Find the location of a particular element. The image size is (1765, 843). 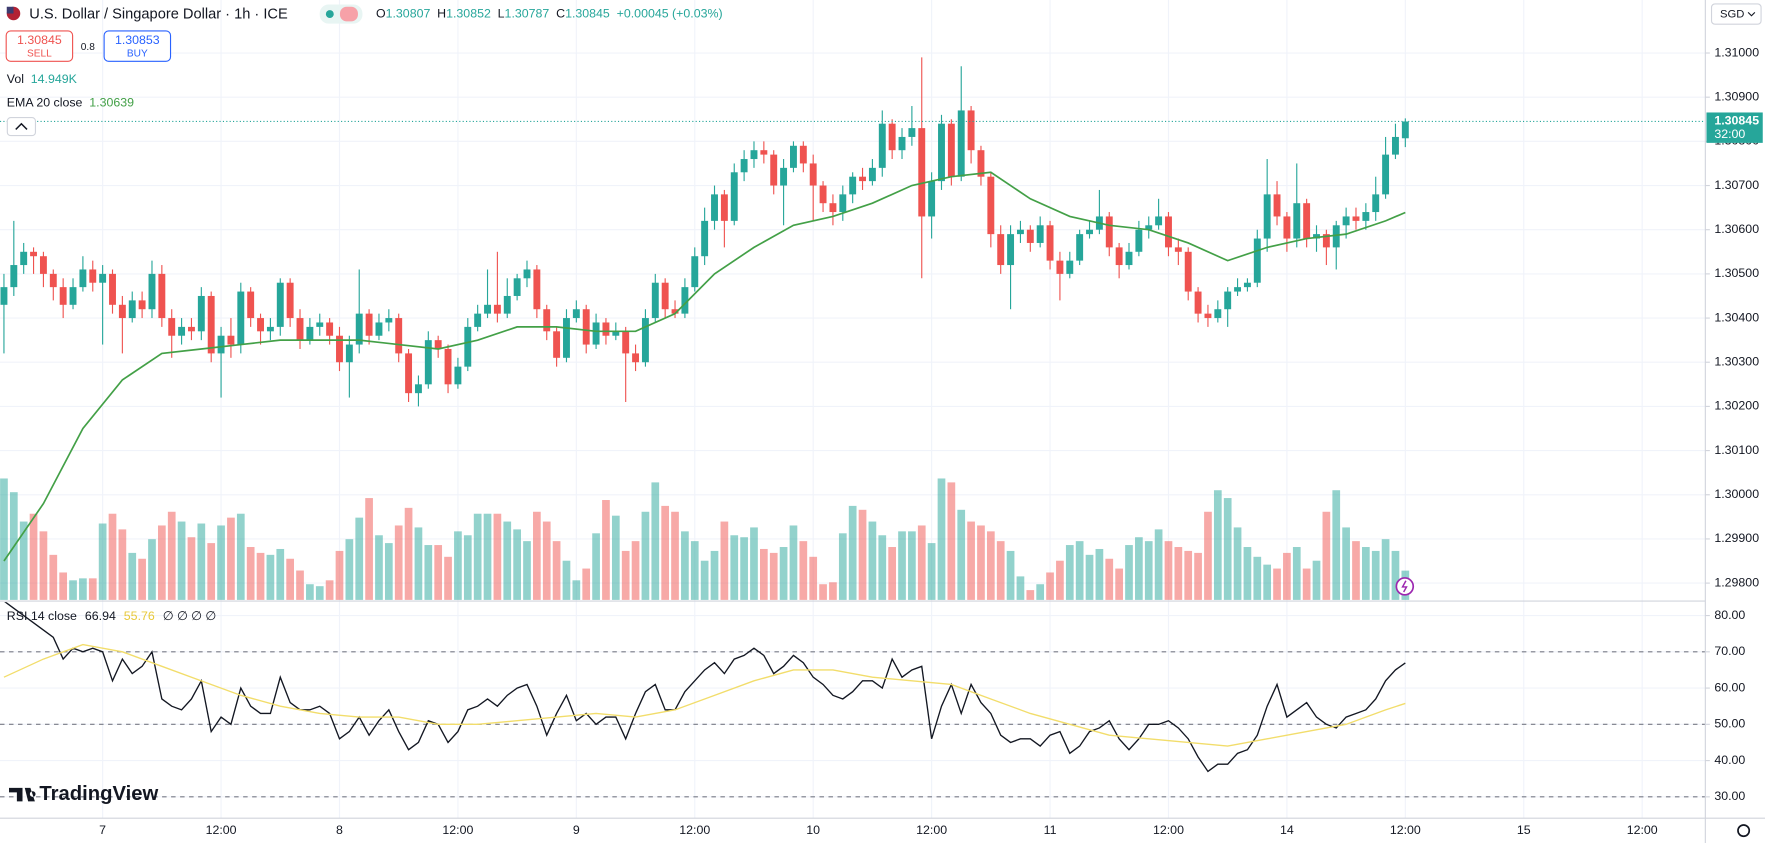

delay-icon is located at coordinates (348, 14).